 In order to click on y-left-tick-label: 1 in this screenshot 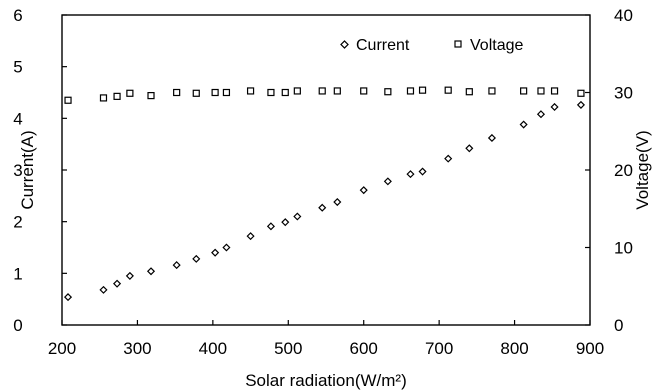, I will do `click(17, 273)`.